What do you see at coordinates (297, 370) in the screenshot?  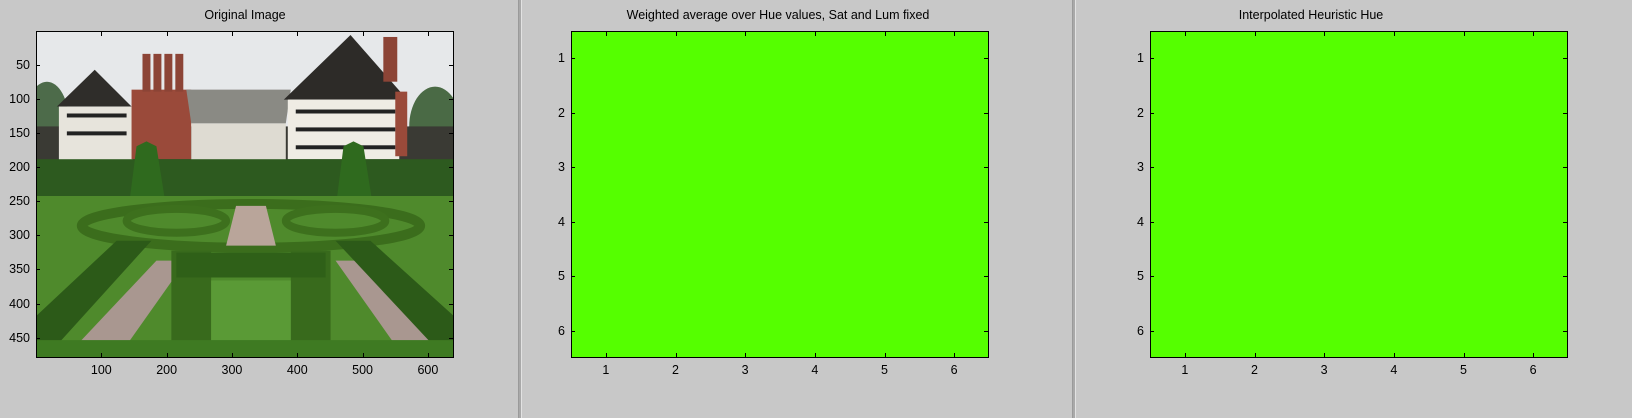 I see `x-tick-label: 400` at bounding box center [297, 370].